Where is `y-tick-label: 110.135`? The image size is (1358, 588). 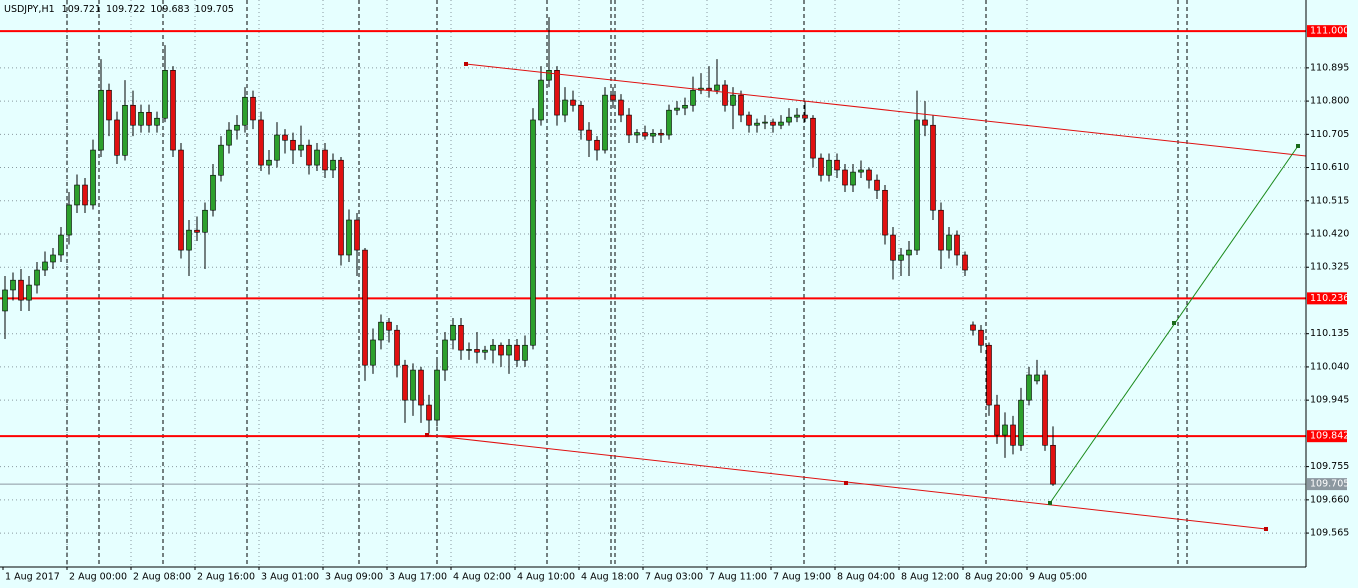 y-tick-label: 110.135 is located at coordinates (1329, 333).